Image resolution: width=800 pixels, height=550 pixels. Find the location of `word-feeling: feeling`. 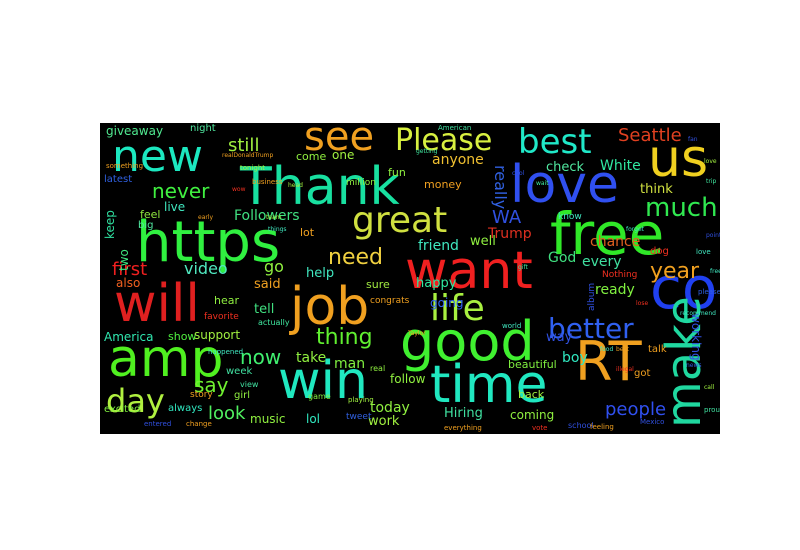

word-feeling: feeling is located at coordinates (602, 427).